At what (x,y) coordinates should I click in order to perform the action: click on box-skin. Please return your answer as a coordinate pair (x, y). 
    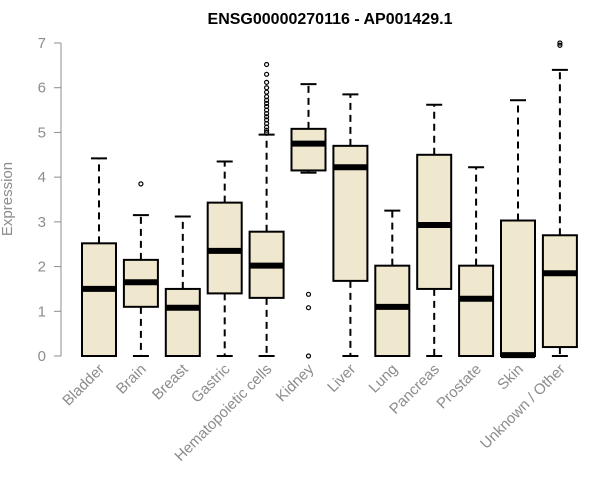
    Looking at the image, I should click on (518, 229).